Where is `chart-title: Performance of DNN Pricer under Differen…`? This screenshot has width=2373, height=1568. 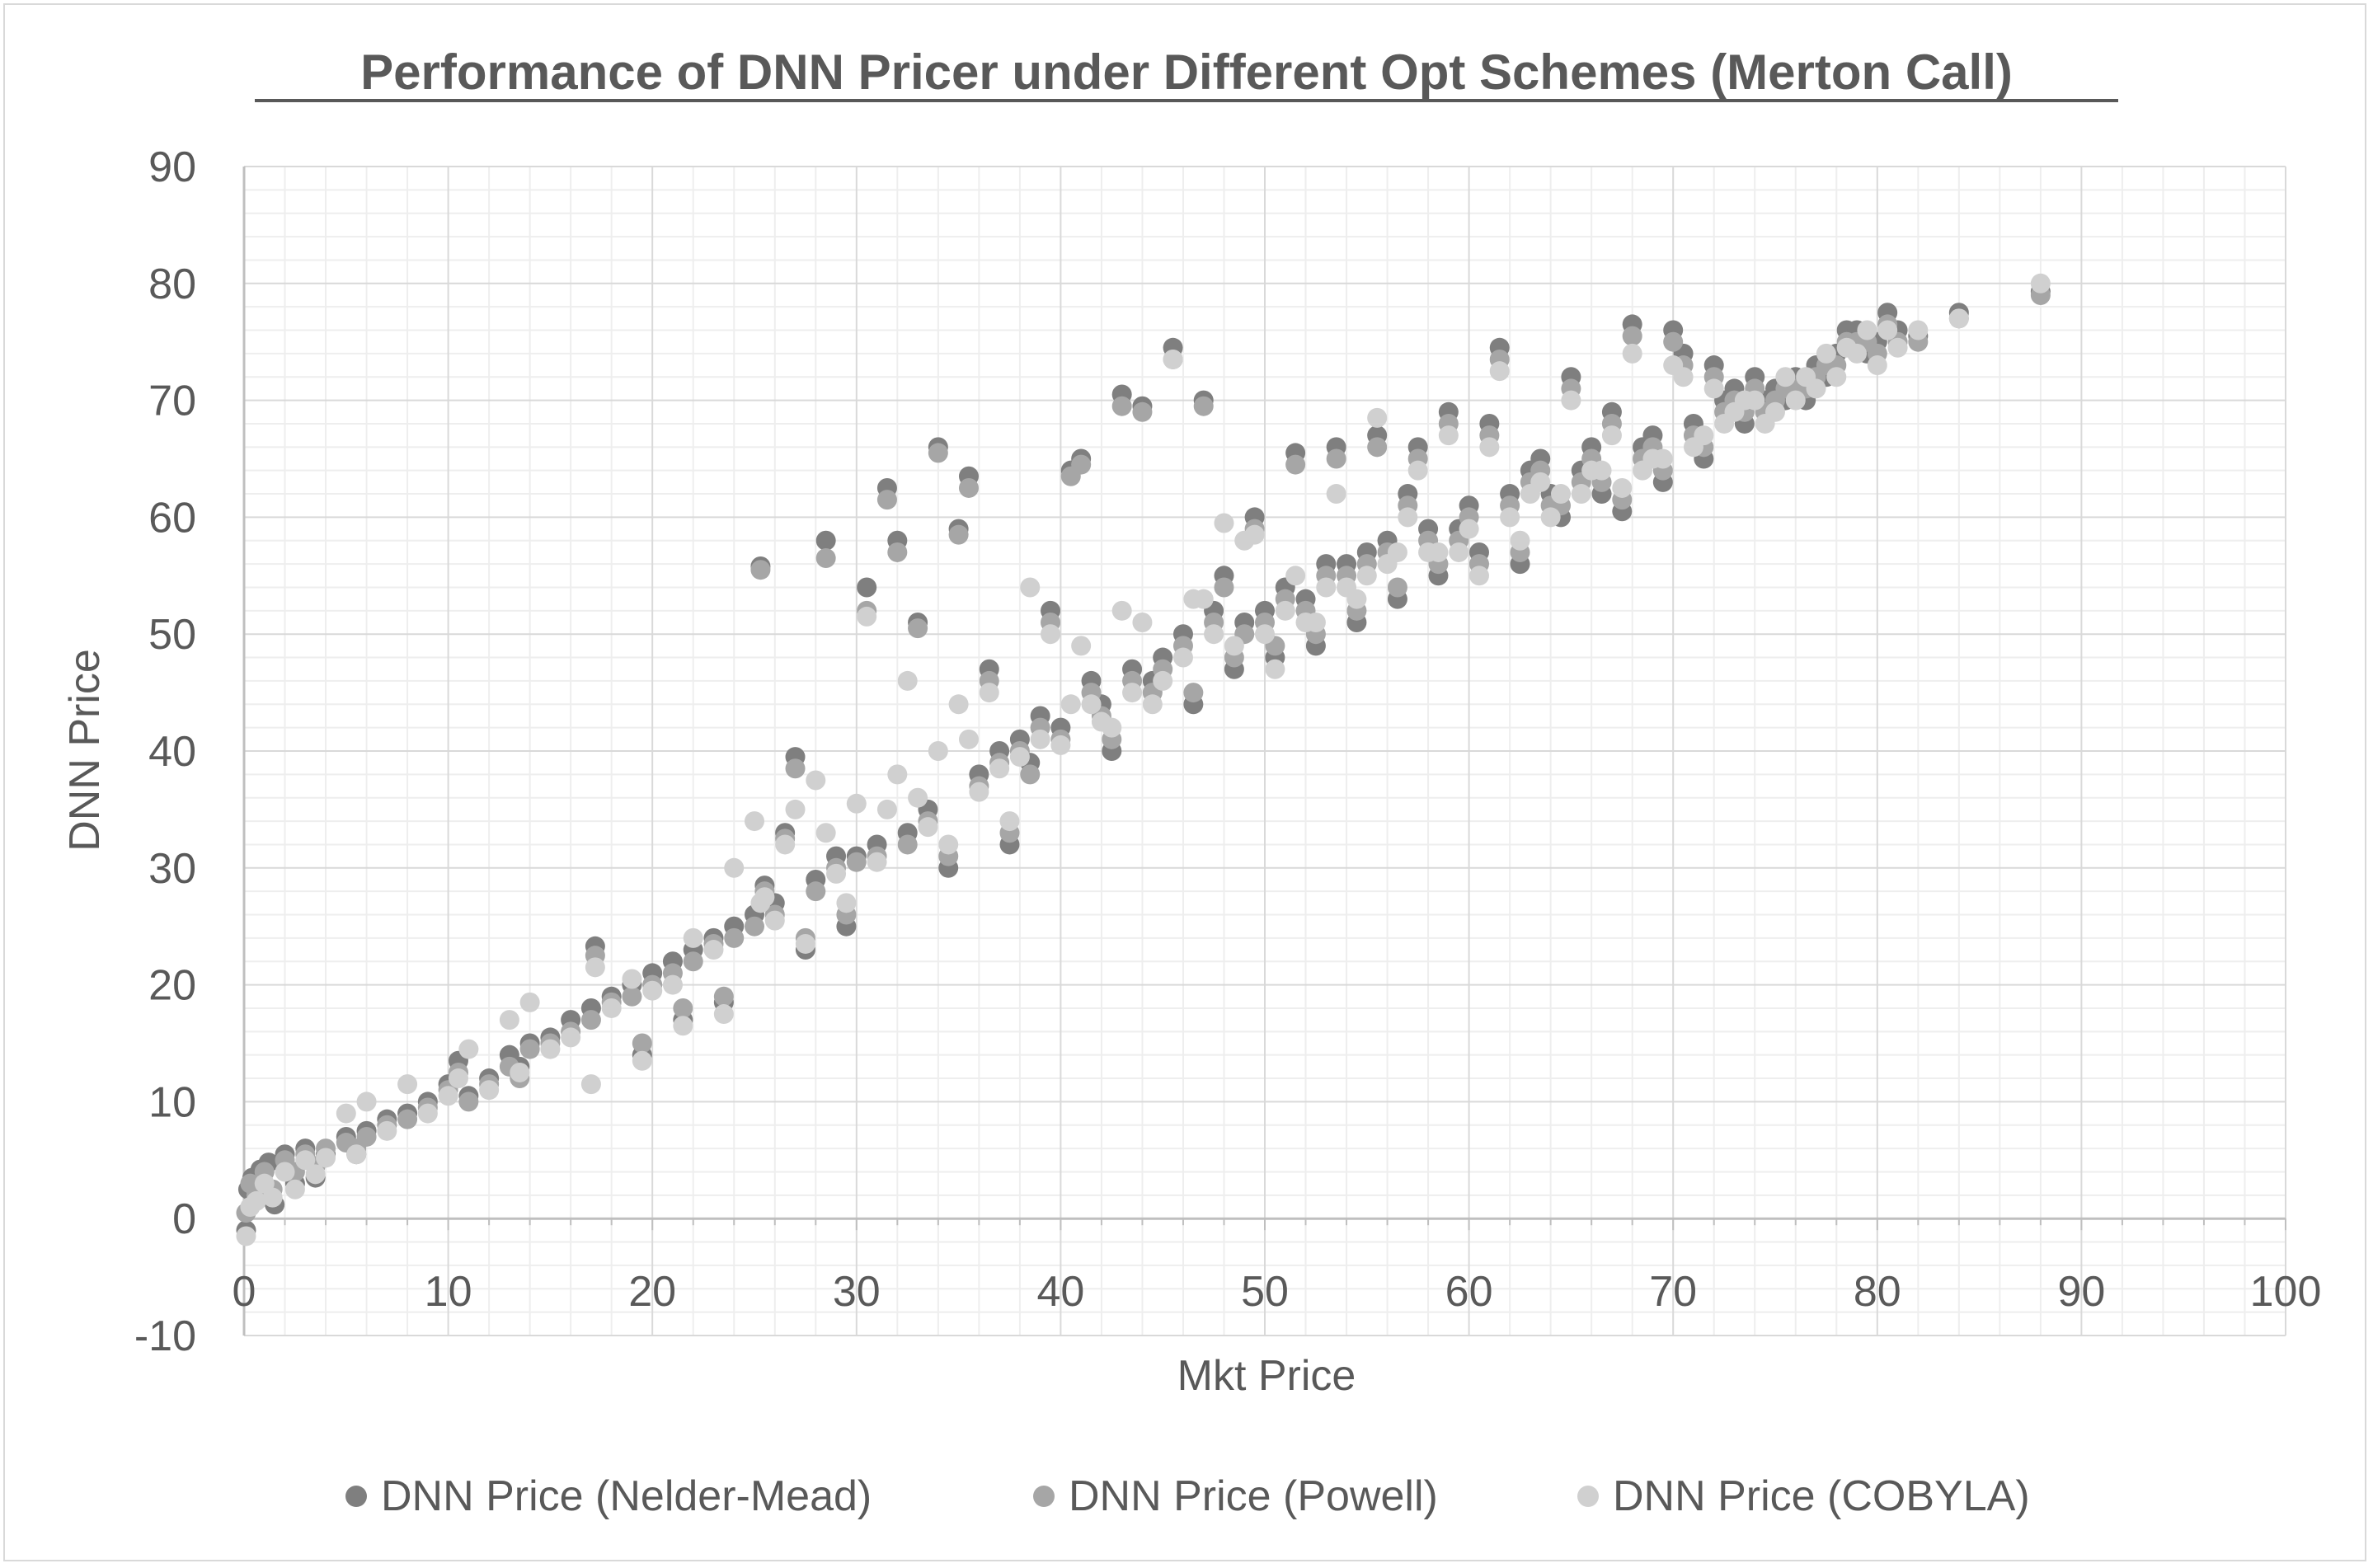
chart-title: Performance of DNN Pricer under Differen… is located at coordinates (1186, 72).